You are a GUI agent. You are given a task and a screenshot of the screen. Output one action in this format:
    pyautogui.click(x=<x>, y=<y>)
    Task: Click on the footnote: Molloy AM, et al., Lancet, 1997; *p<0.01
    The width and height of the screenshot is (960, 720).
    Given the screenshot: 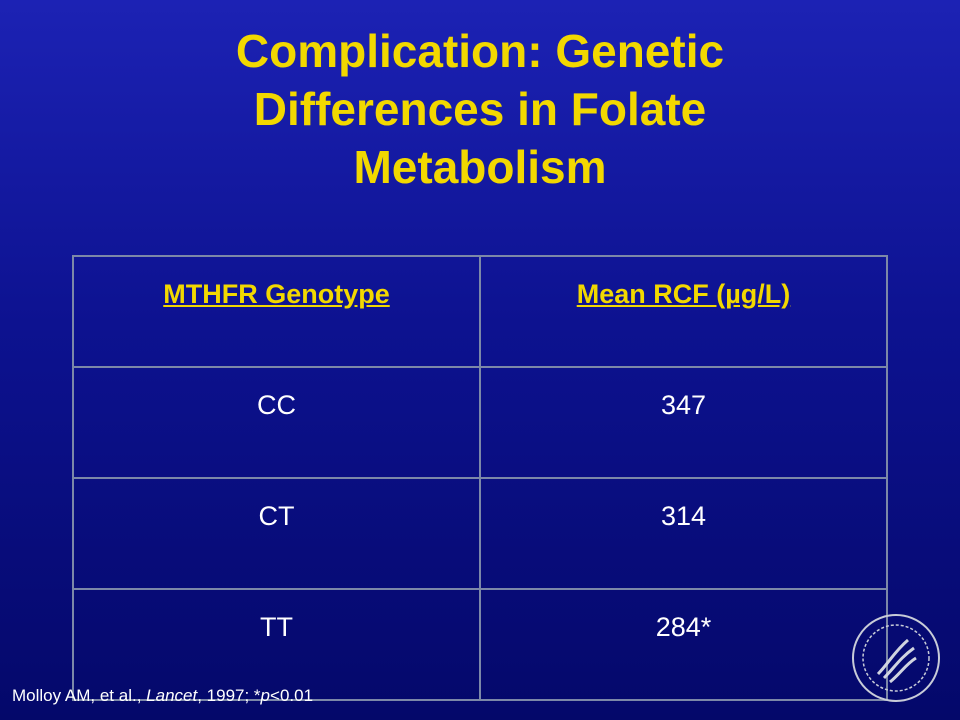 What is the action you would take?
    pyautogui.click(x=162, y=696)
    